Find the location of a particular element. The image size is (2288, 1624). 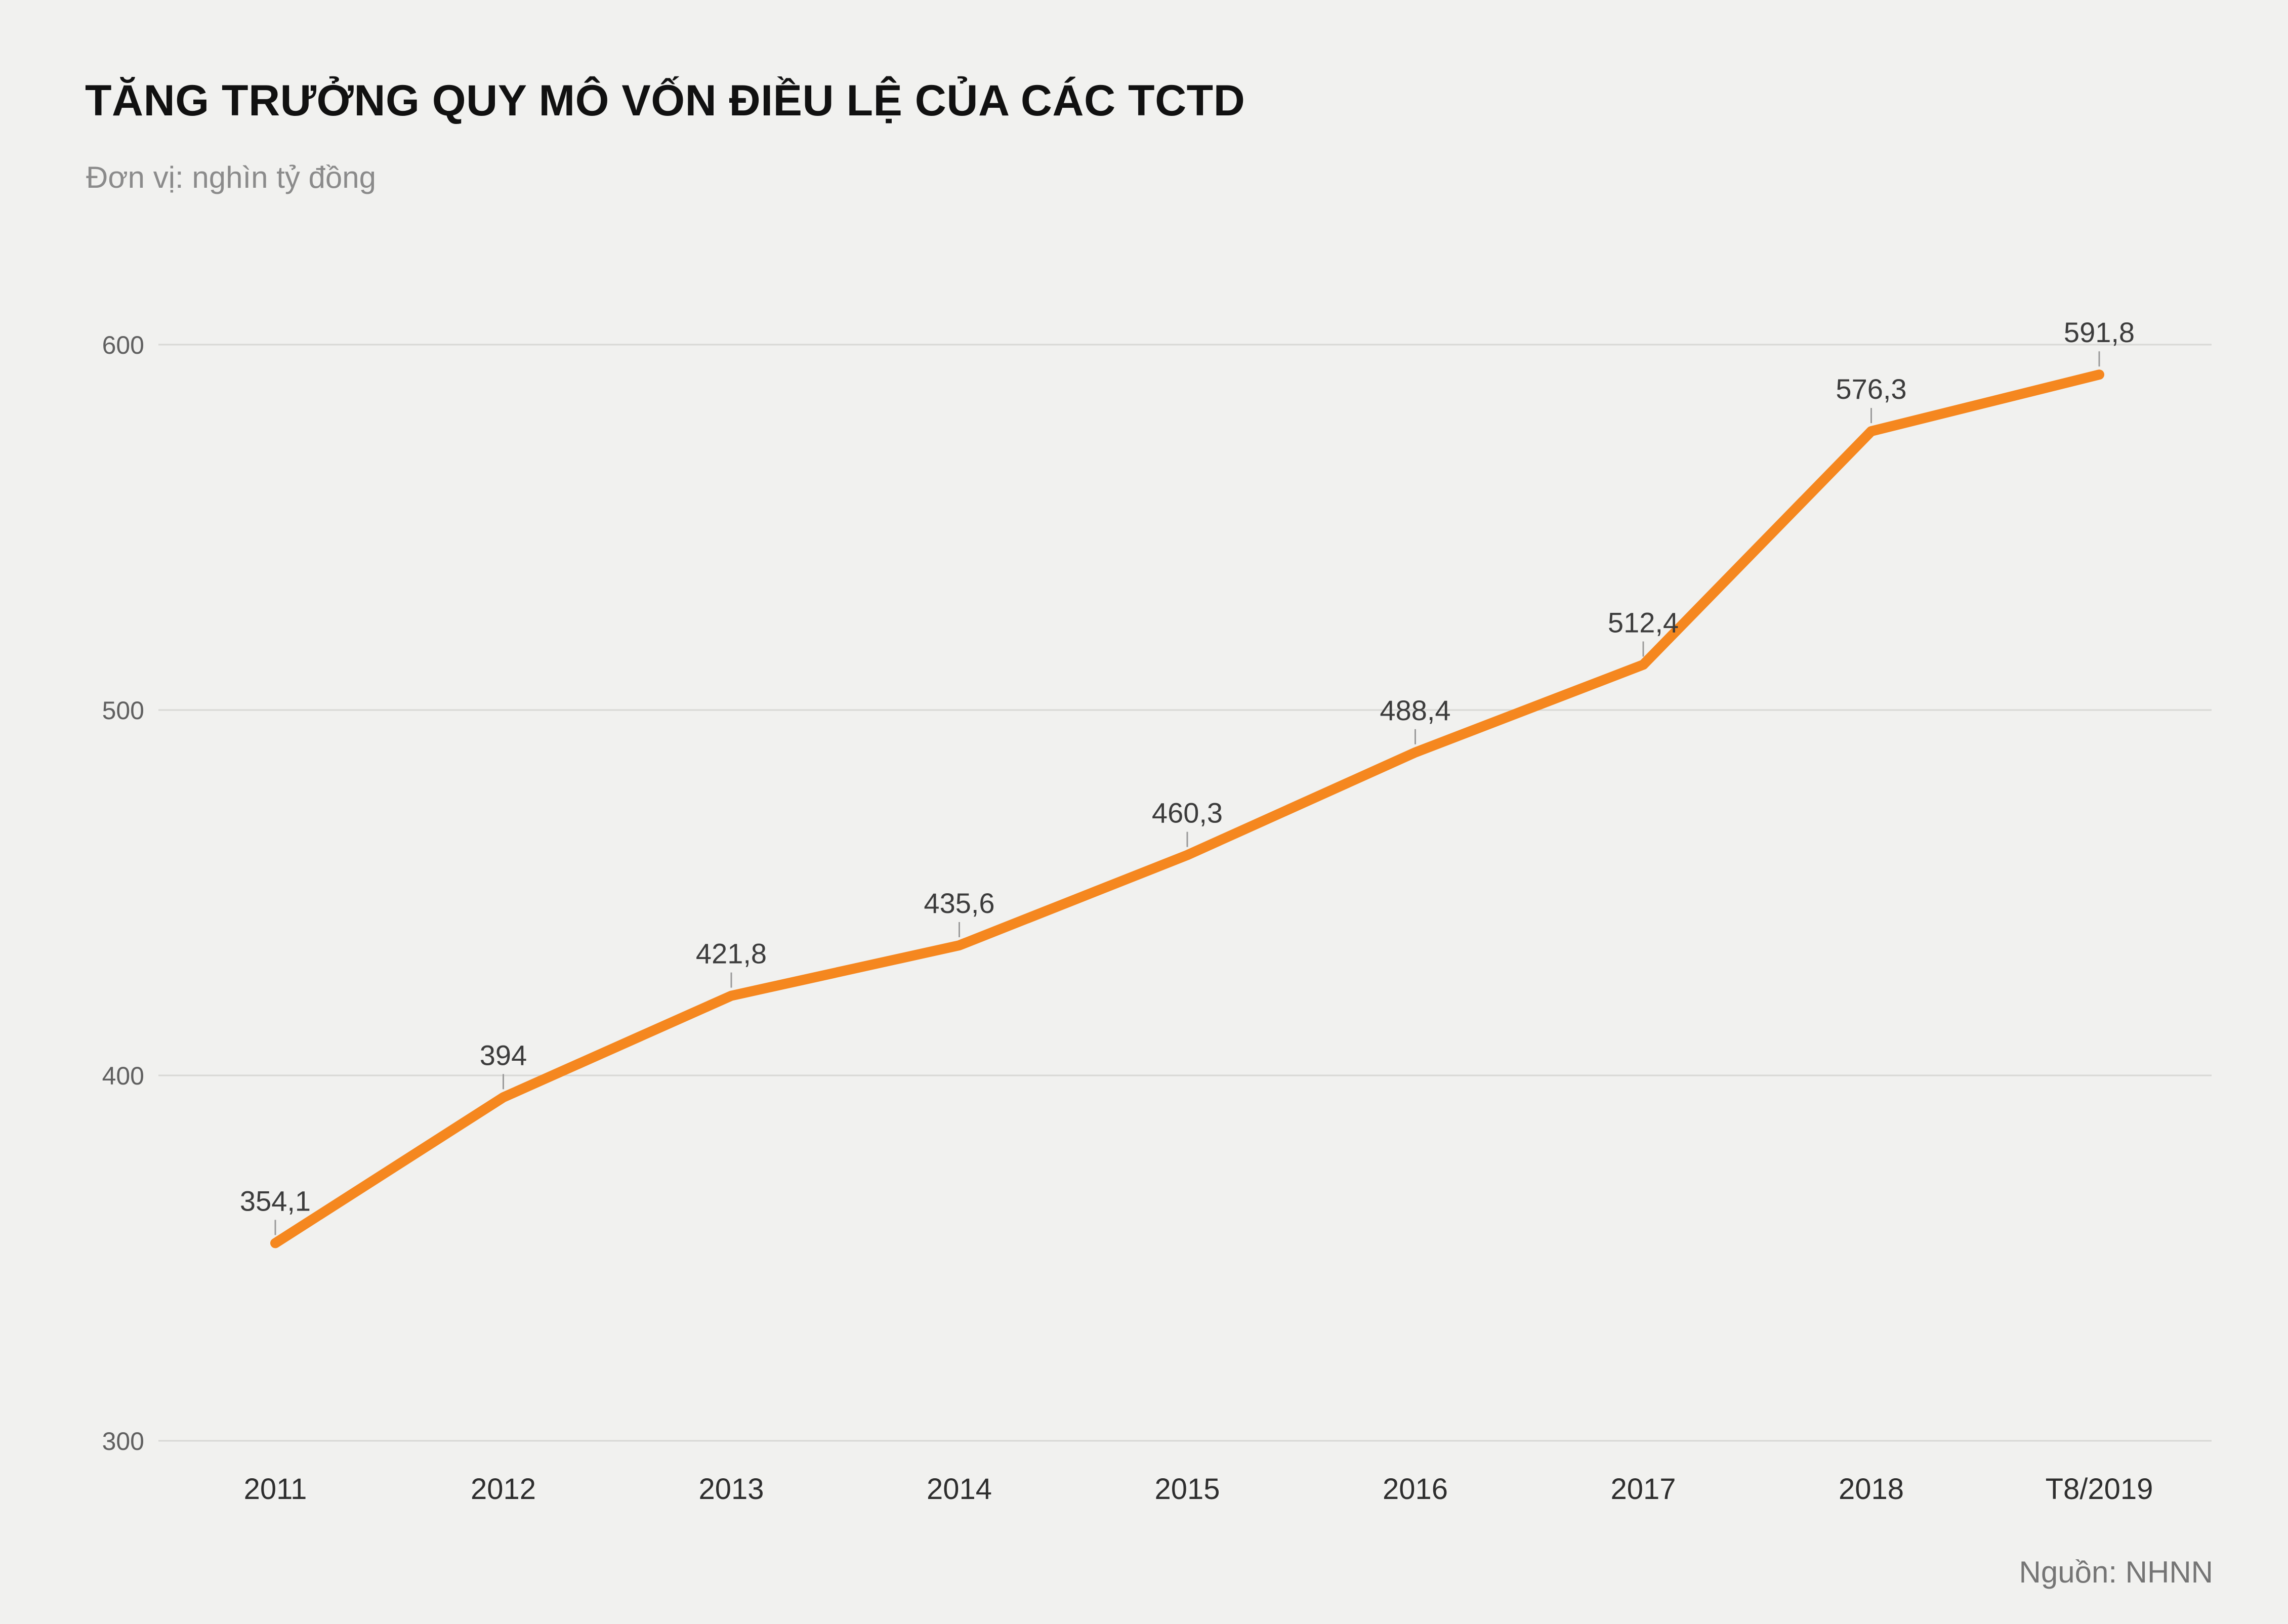

x-tick-label: 2016 is located at coordinates (1415, 1490).